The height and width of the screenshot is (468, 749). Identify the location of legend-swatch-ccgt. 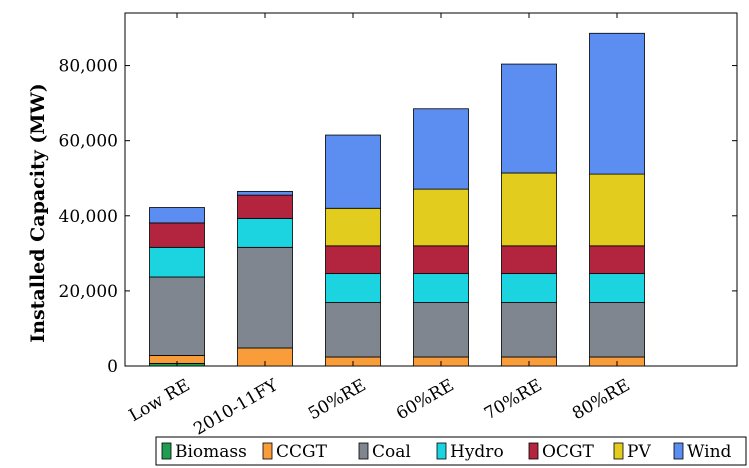
(267, 451).